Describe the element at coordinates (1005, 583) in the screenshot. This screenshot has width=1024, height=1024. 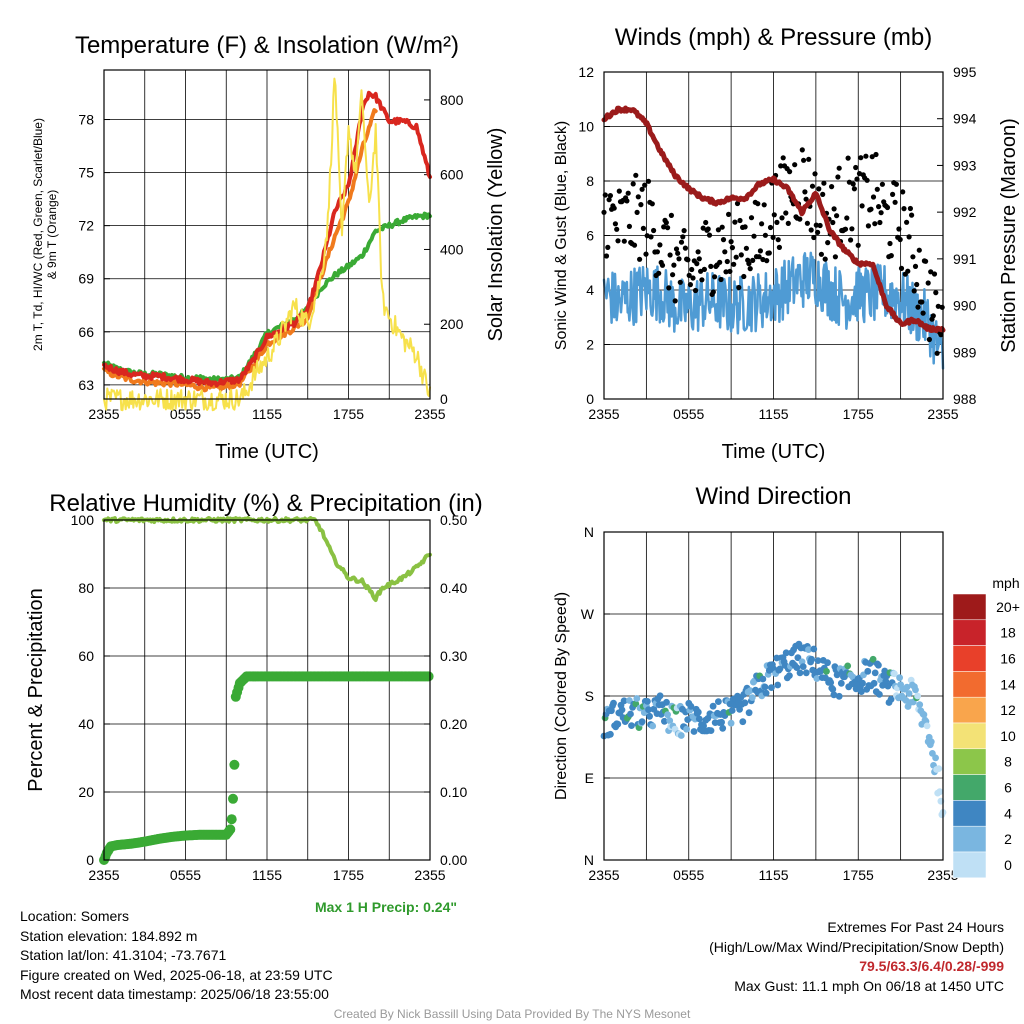
I see `colorbar-unit-label: mph` at that location.